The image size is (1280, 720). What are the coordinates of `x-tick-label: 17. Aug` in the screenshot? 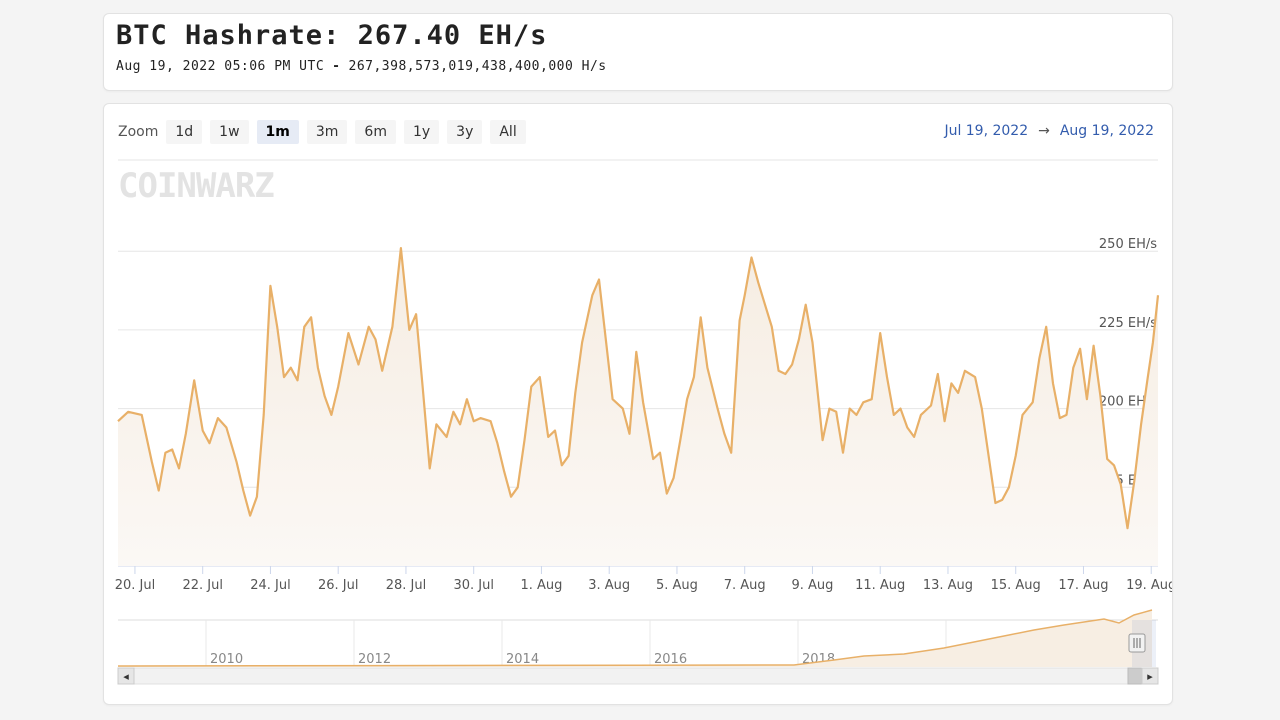 It's located at (1083, 585).